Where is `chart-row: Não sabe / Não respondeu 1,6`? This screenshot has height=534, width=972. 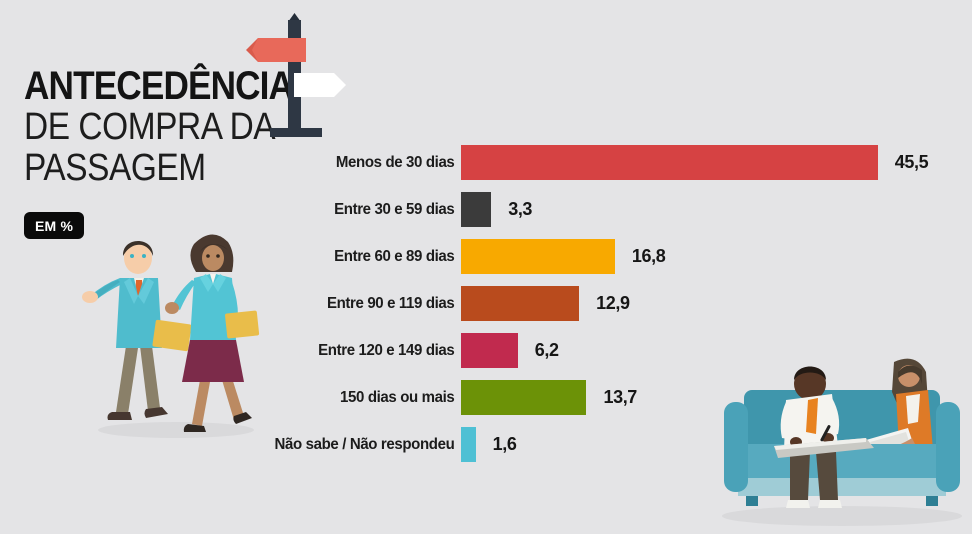 chart-row: Não sabe / Não respondeu 1,6 is located at coordinates (486, 444).